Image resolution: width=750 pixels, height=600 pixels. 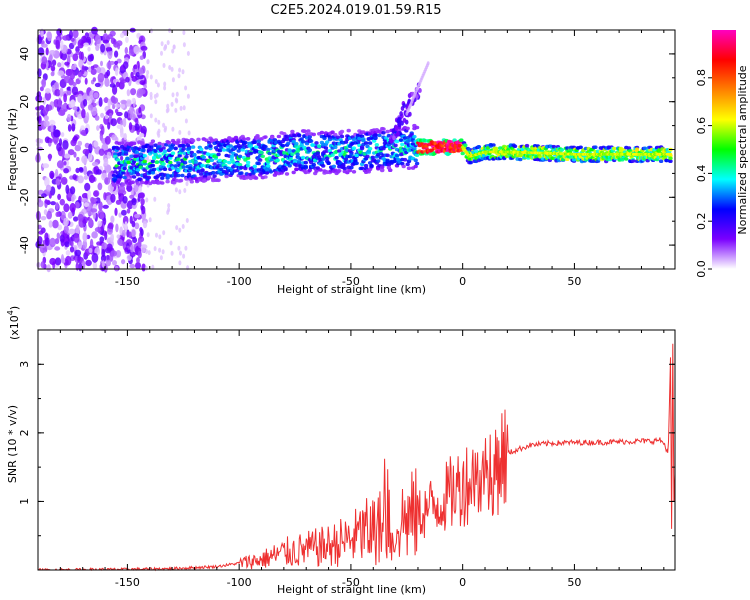 What do you see at coordinates (701, 126) in the screenshot?
I see `colorbar-tick-label: 0.6` at bounding box center [701, 126].